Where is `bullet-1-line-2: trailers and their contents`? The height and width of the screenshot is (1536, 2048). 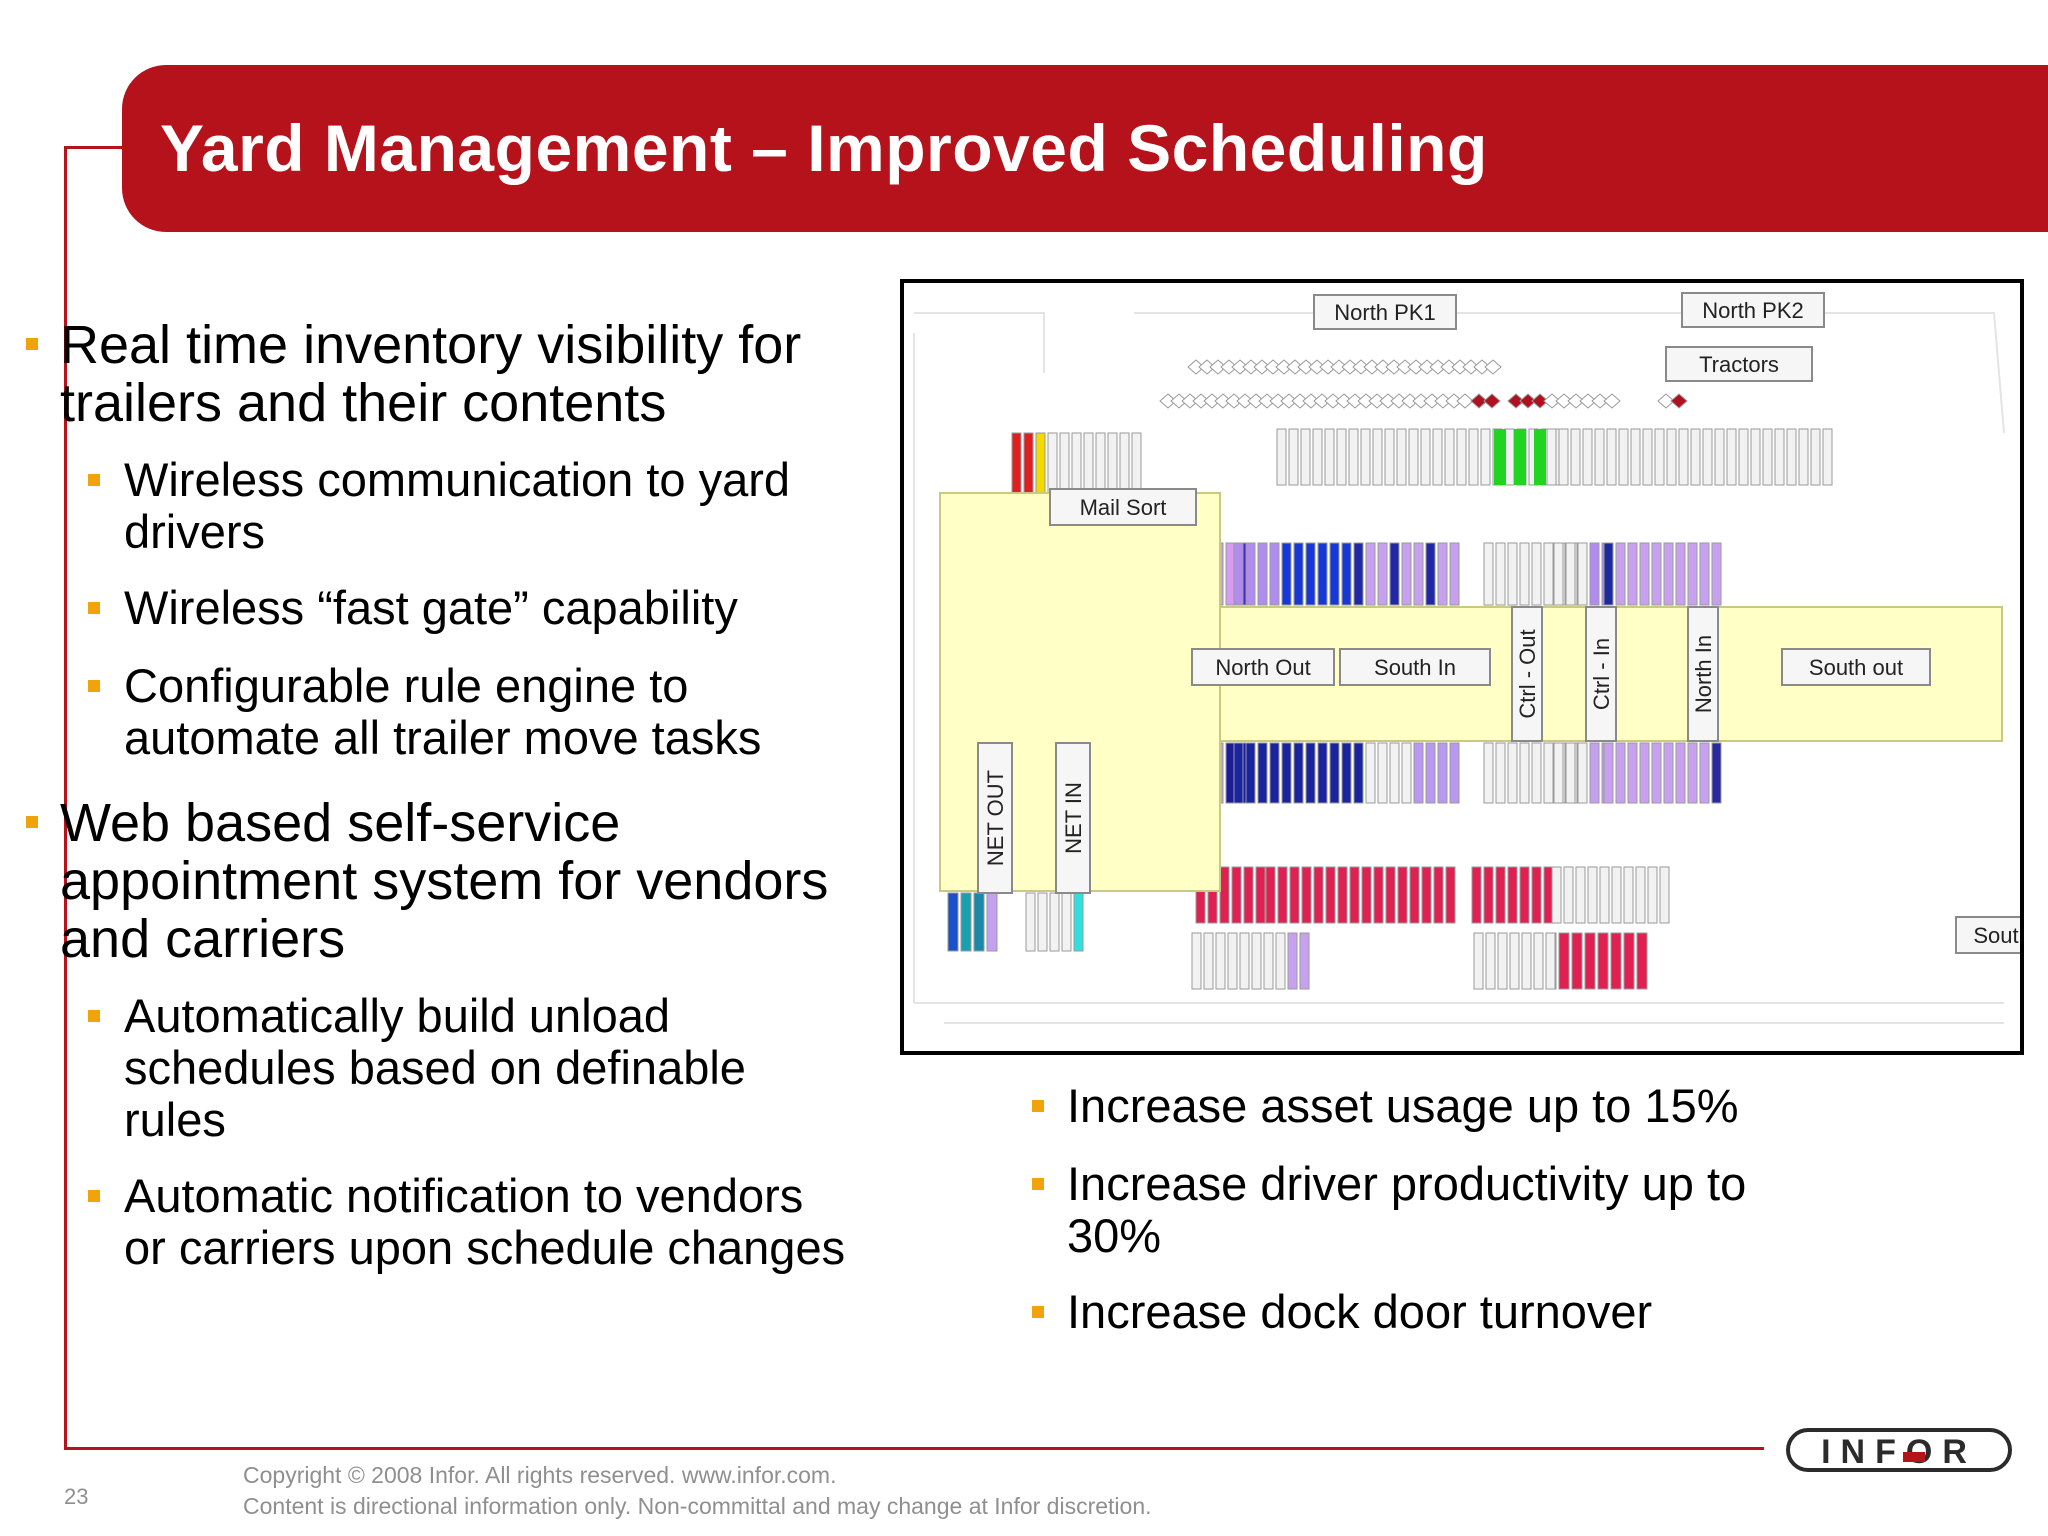
bullet-1-line-2: trailers and their contents is located at coordinates (363, 403).